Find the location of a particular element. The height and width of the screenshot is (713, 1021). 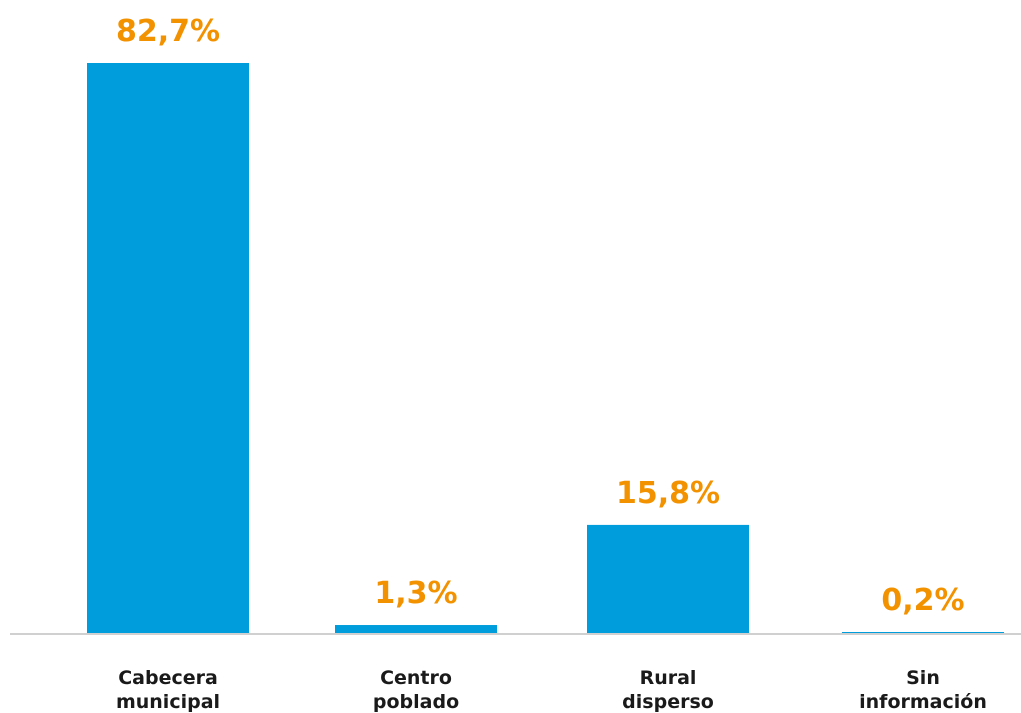

category-label-3-line-0: Sin is located at coordinates (923, 678).